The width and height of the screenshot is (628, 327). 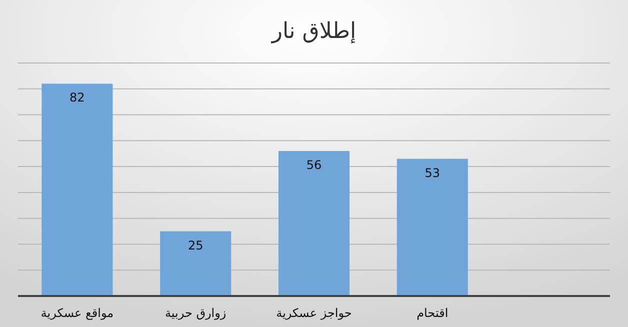 I want to click on x-tick-label: اقتحام, so click(x=432, y=313).